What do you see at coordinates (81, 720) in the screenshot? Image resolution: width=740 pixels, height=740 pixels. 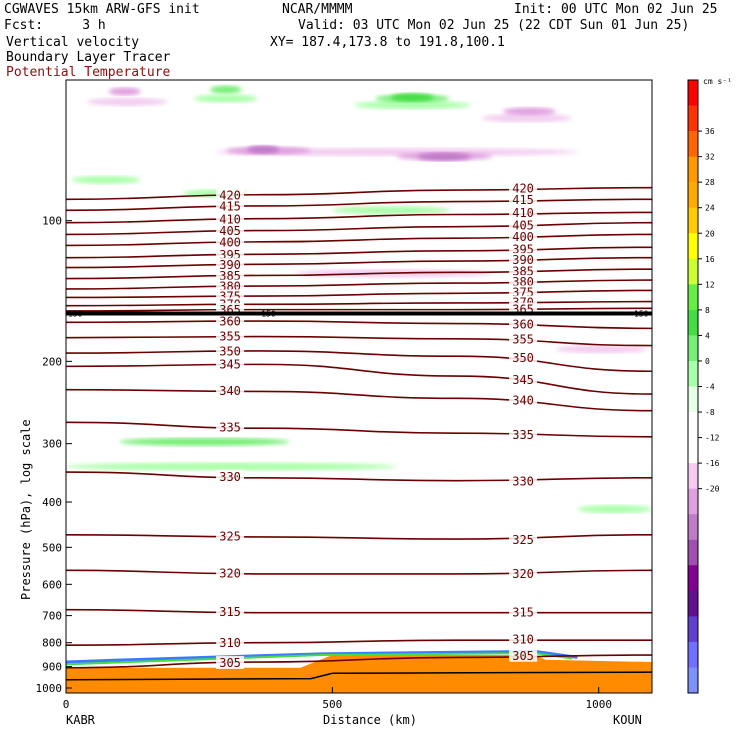 I see `left-station-label: KABR` at bounding box center [81, 720].